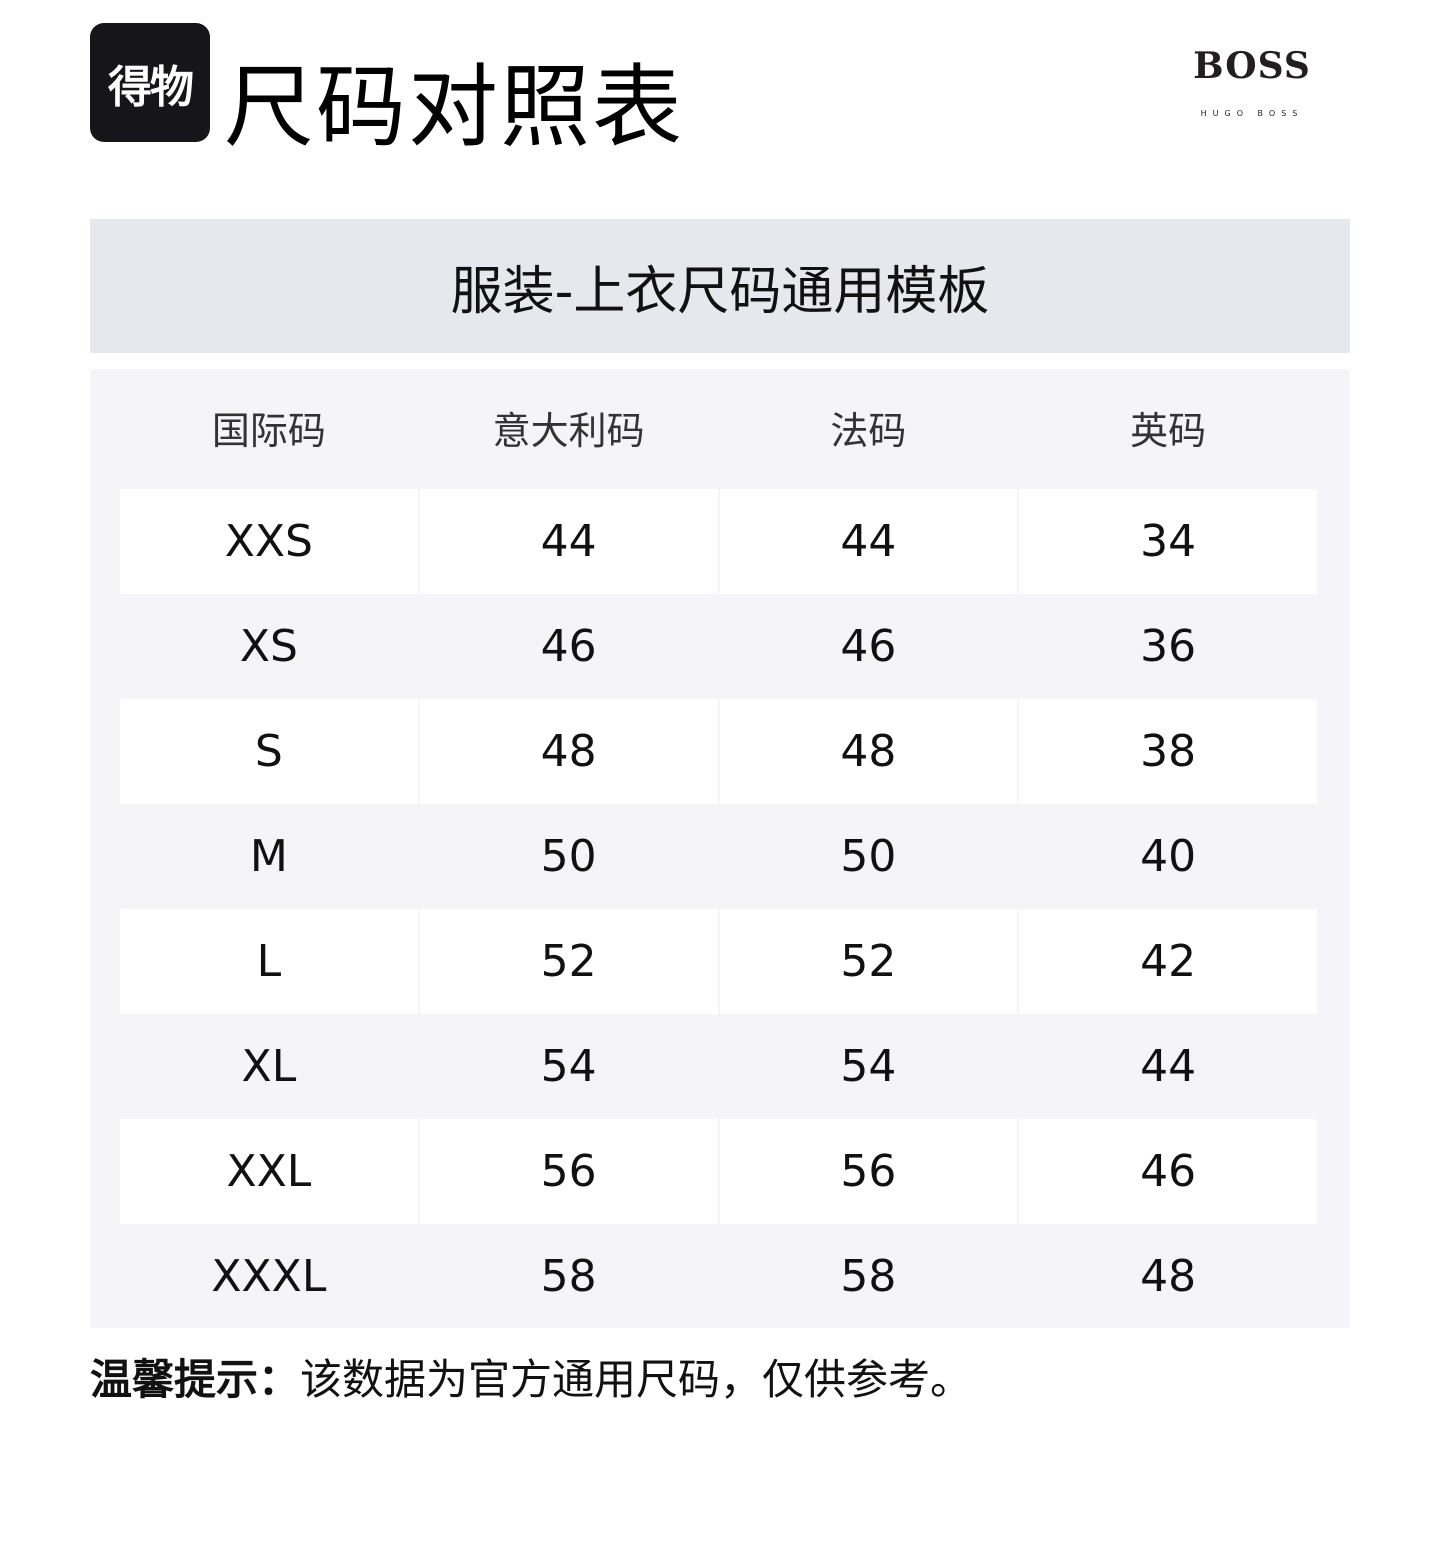 The image size is (1440, 1551). What do you see at coordinates (868, 541) in the screenshot?
I see `cell-france: 44` at bounding box center [868, 541].